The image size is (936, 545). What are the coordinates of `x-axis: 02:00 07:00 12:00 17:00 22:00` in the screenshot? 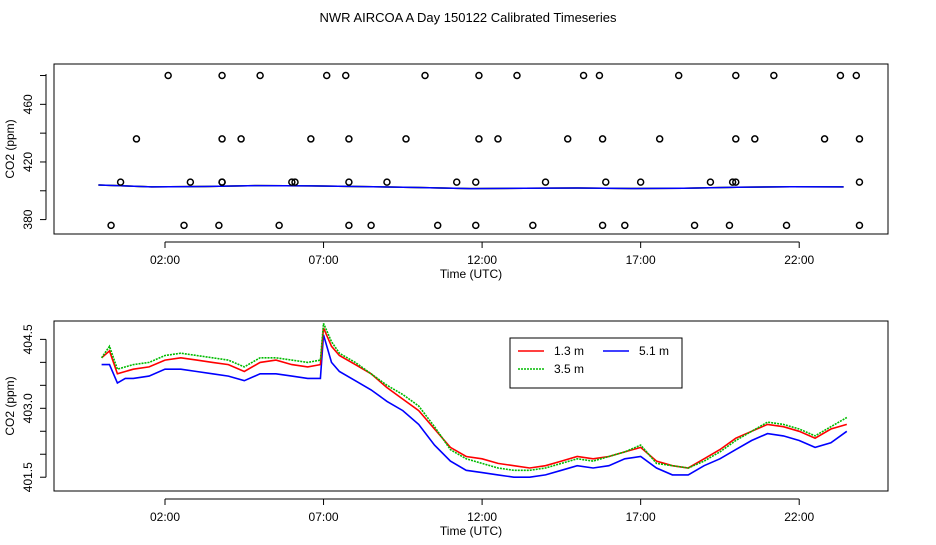 It's located at (482, 511).